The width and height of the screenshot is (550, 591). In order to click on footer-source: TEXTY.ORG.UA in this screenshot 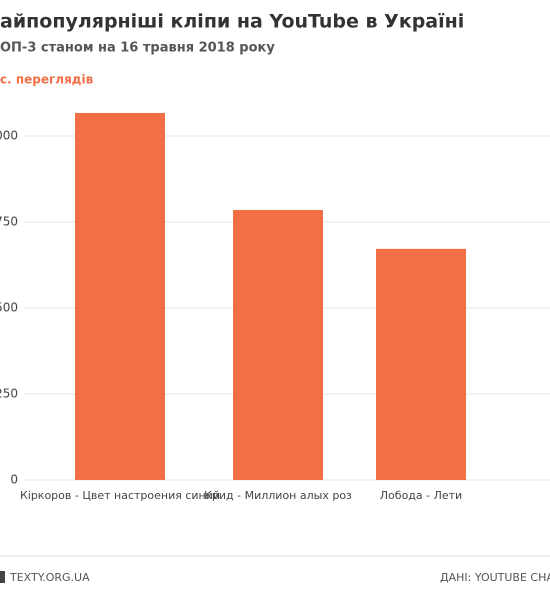, I will do `click(49, 577)`.